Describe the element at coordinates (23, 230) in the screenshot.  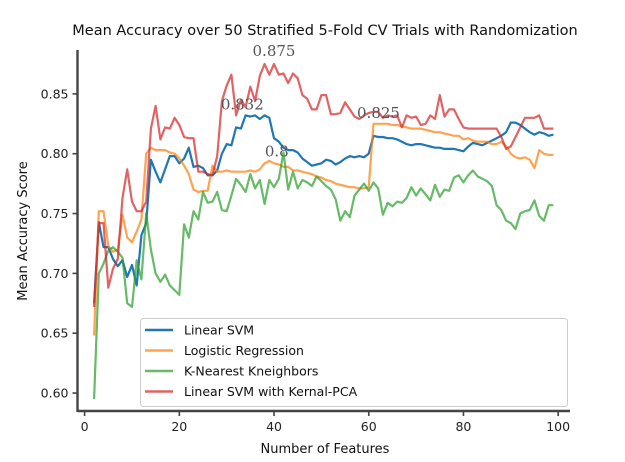
I see `y-axis-label: Mean Accuracy Score` at that location.